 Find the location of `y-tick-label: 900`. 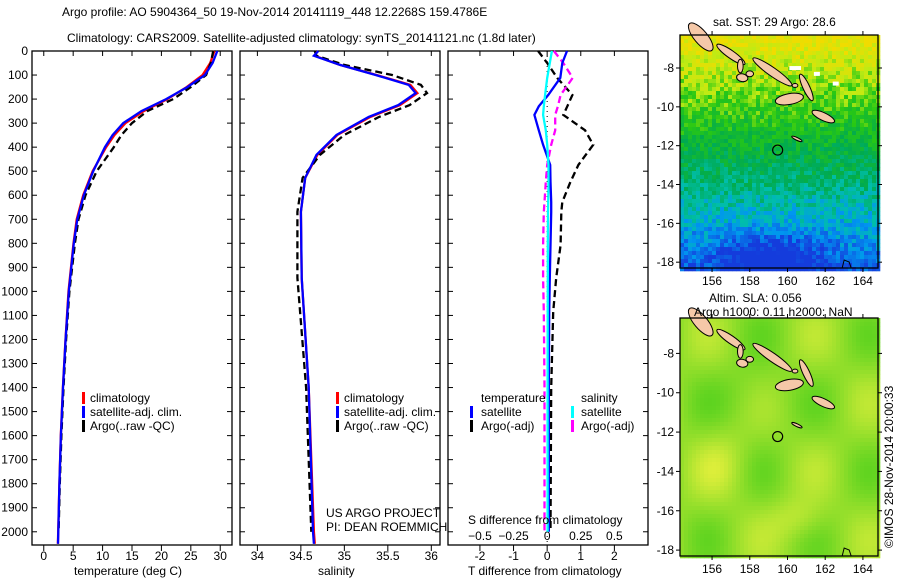

y-tick-label: 900 is located at coordinates (18, 267).